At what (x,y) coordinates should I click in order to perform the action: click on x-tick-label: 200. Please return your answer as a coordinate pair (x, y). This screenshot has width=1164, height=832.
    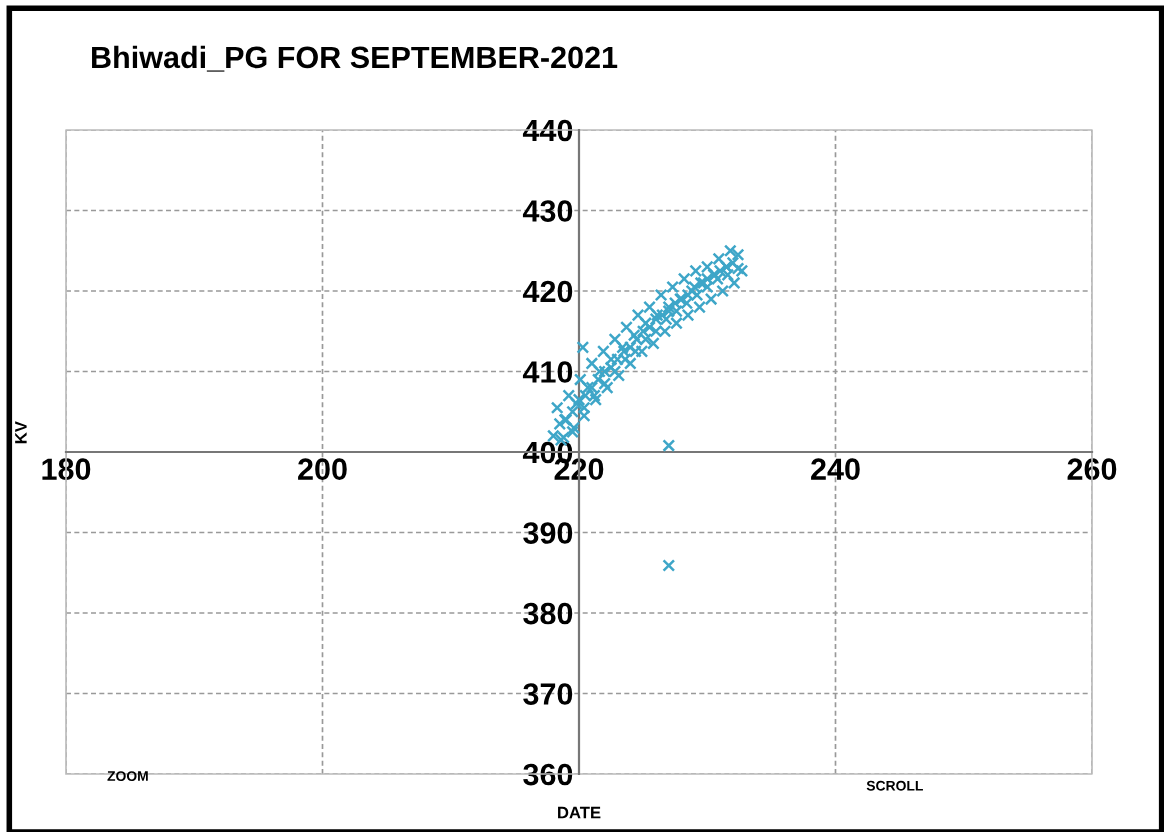
    Looking at the image, I should click on (322, 469).